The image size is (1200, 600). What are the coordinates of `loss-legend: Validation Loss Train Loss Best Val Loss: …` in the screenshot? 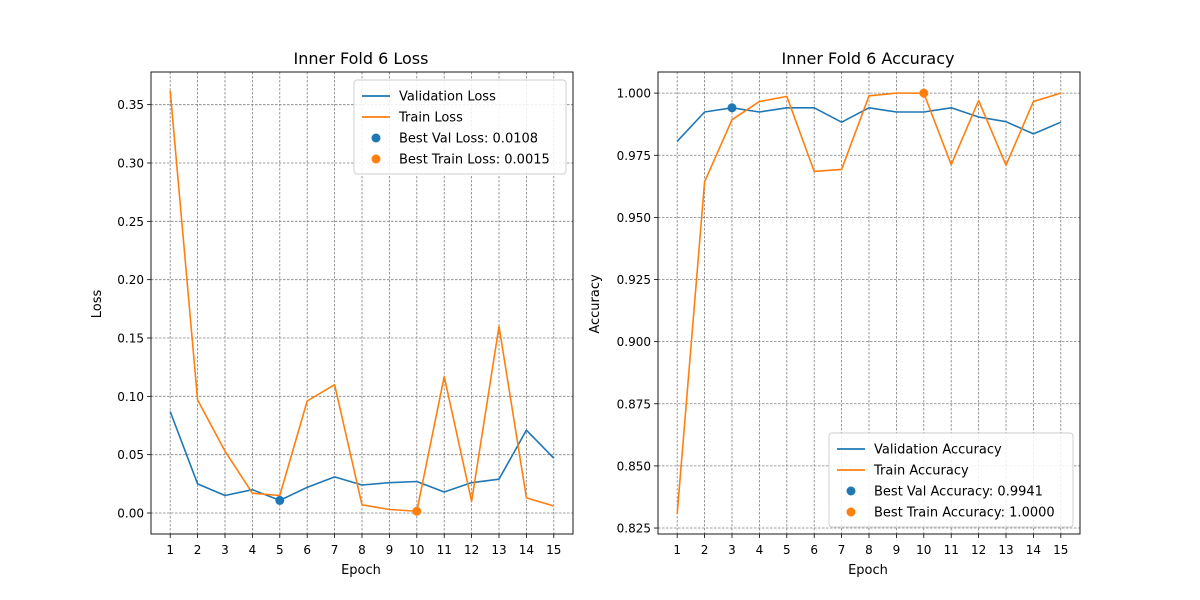 It's located at (460, 127).